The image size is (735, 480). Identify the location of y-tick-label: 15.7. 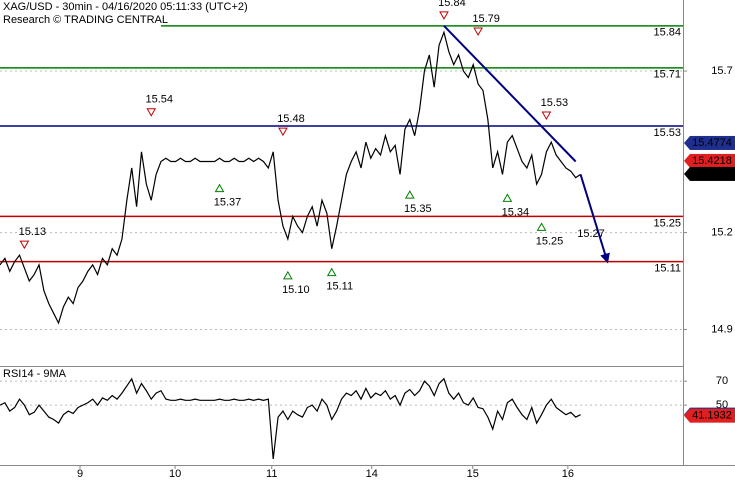
(721, 71).